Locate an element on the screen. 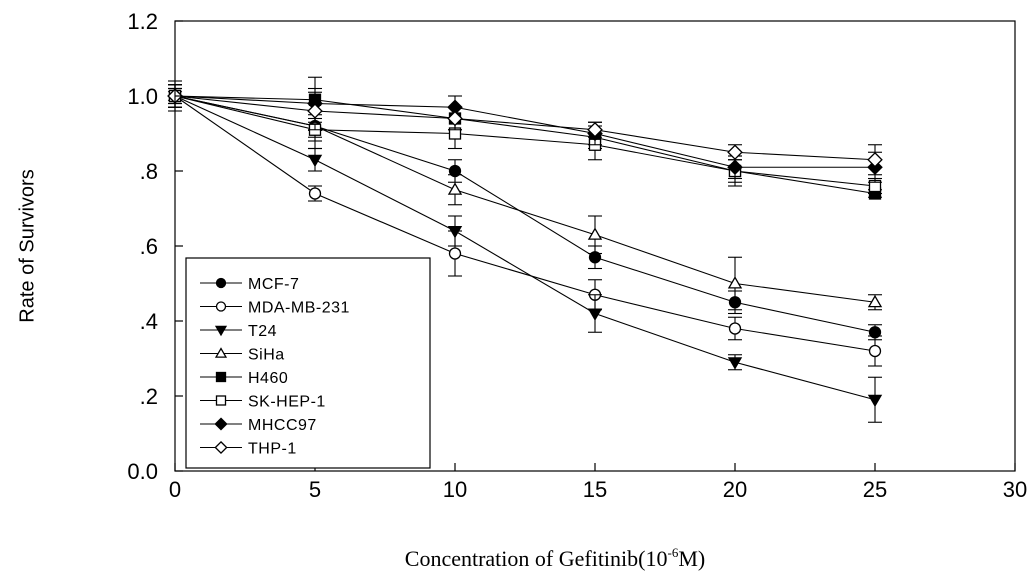  legend-label: H460 is located at coordinates (268, 378).